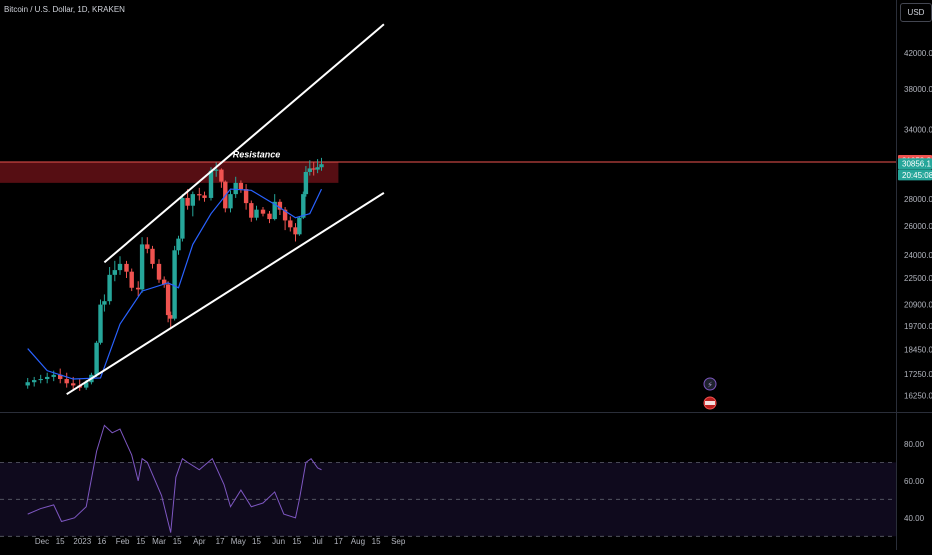  I want to click on rsi-axis-label: 80.00, so click(914, 444).